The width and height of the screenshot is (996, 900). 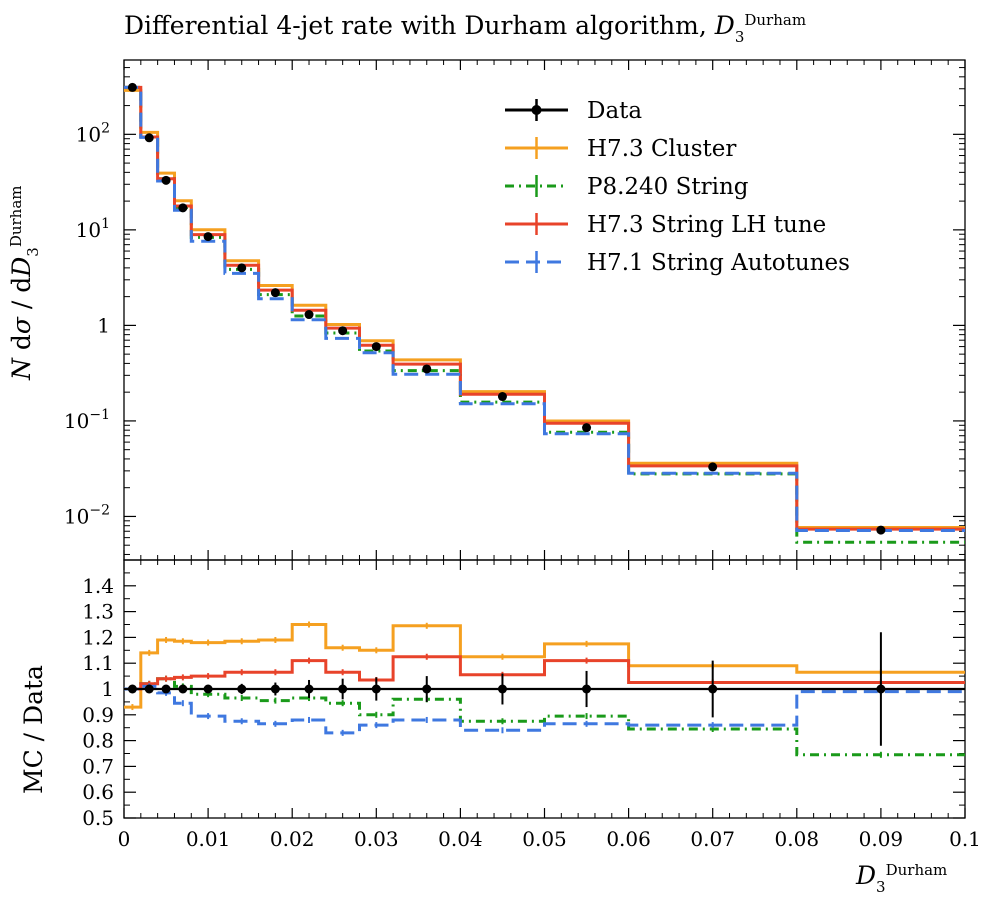 What do you see at coordinates (881, 839) in the screenshot?
I see `x-tick-label: 0.09` at bounding box center [881, 839].